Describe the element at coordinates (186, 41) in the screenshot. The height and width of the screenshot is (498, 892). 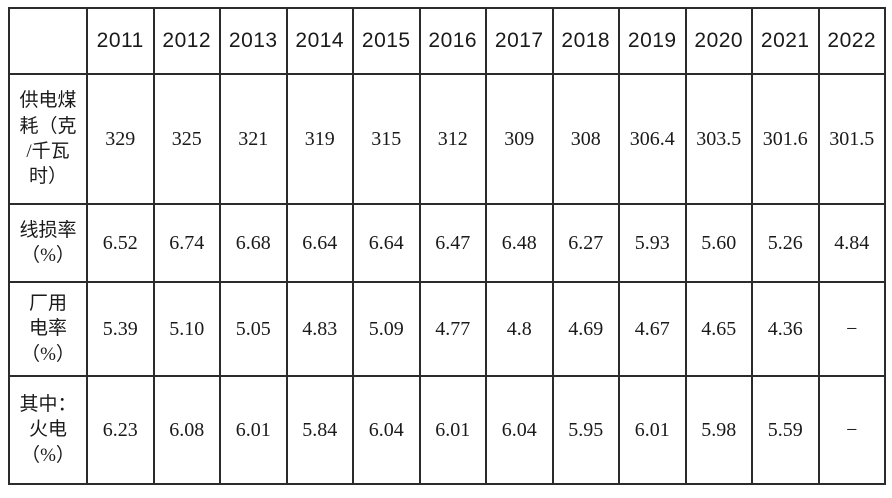
I see `year-header-2012: 2012` at that location.